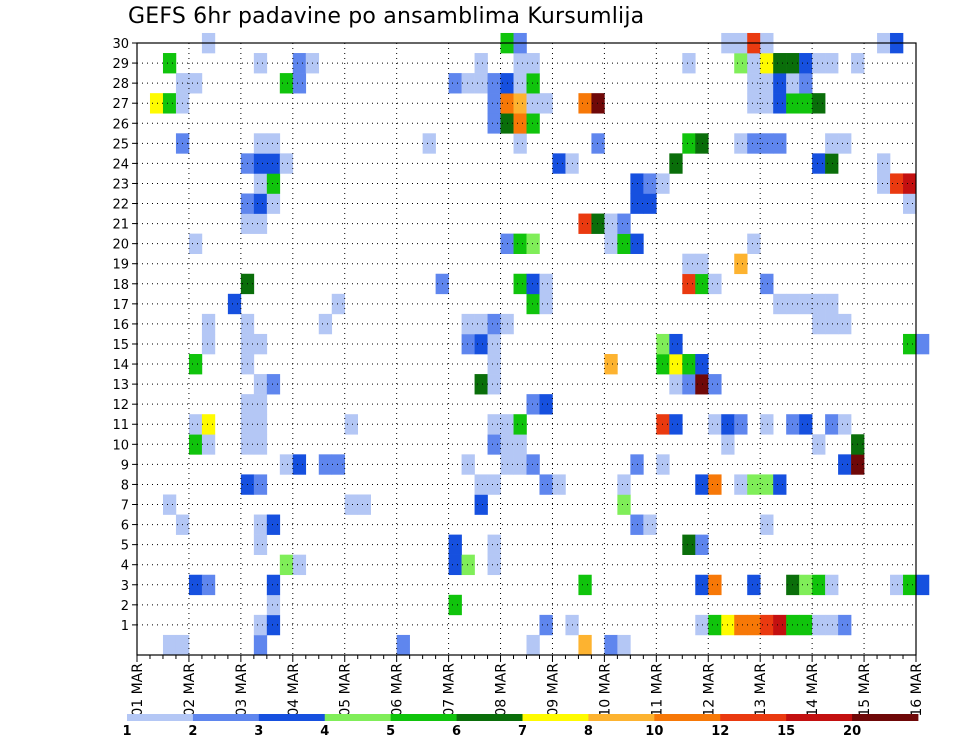 This screenshot has height=742, width=960. I want to click on y-tick-label: 7, so click(125, 506).